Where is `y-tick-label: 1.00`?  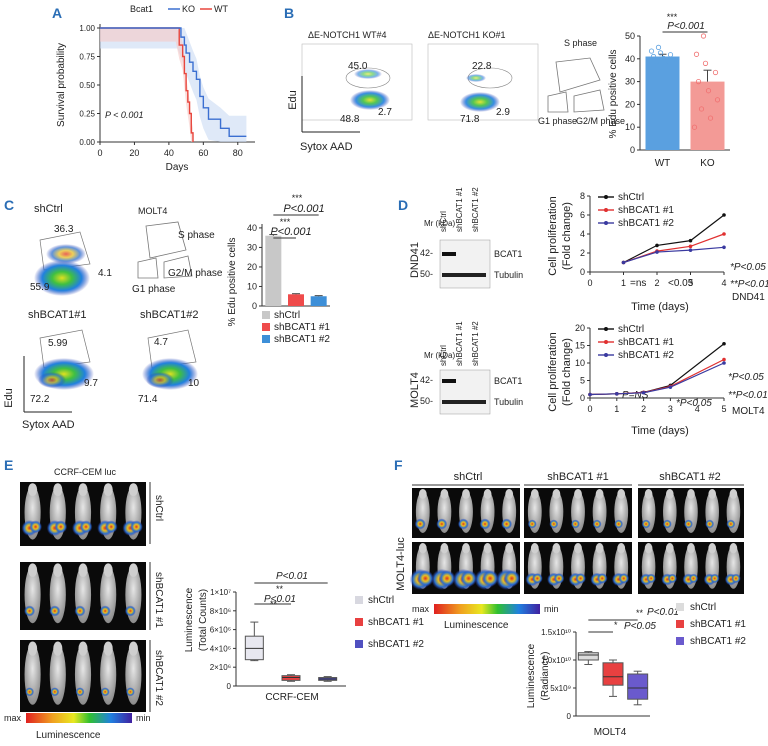
y-tick-label: 1.00 is located at coordinates (87, 28).